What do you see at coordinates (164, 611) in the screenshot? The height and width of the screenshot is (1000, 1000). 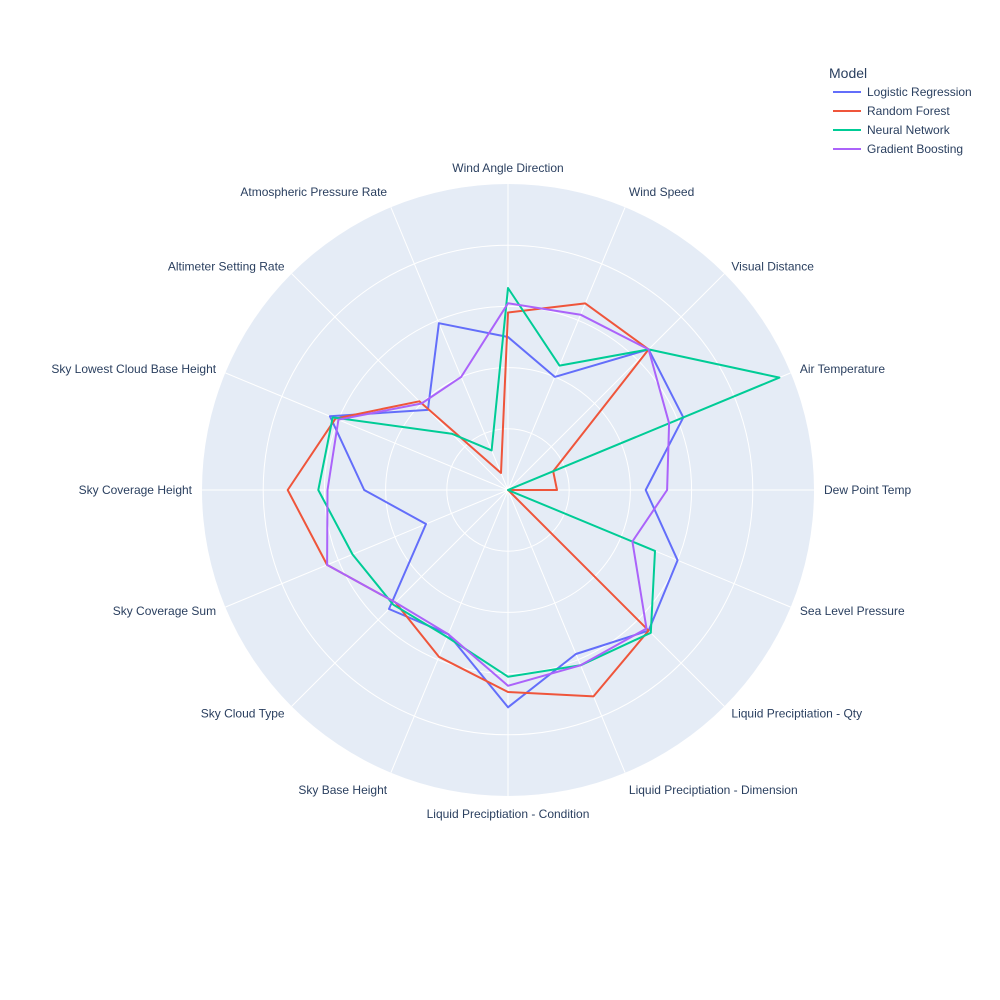 I see `axis-label: Sky Coverage Sum` at bounding box center [164, 611].